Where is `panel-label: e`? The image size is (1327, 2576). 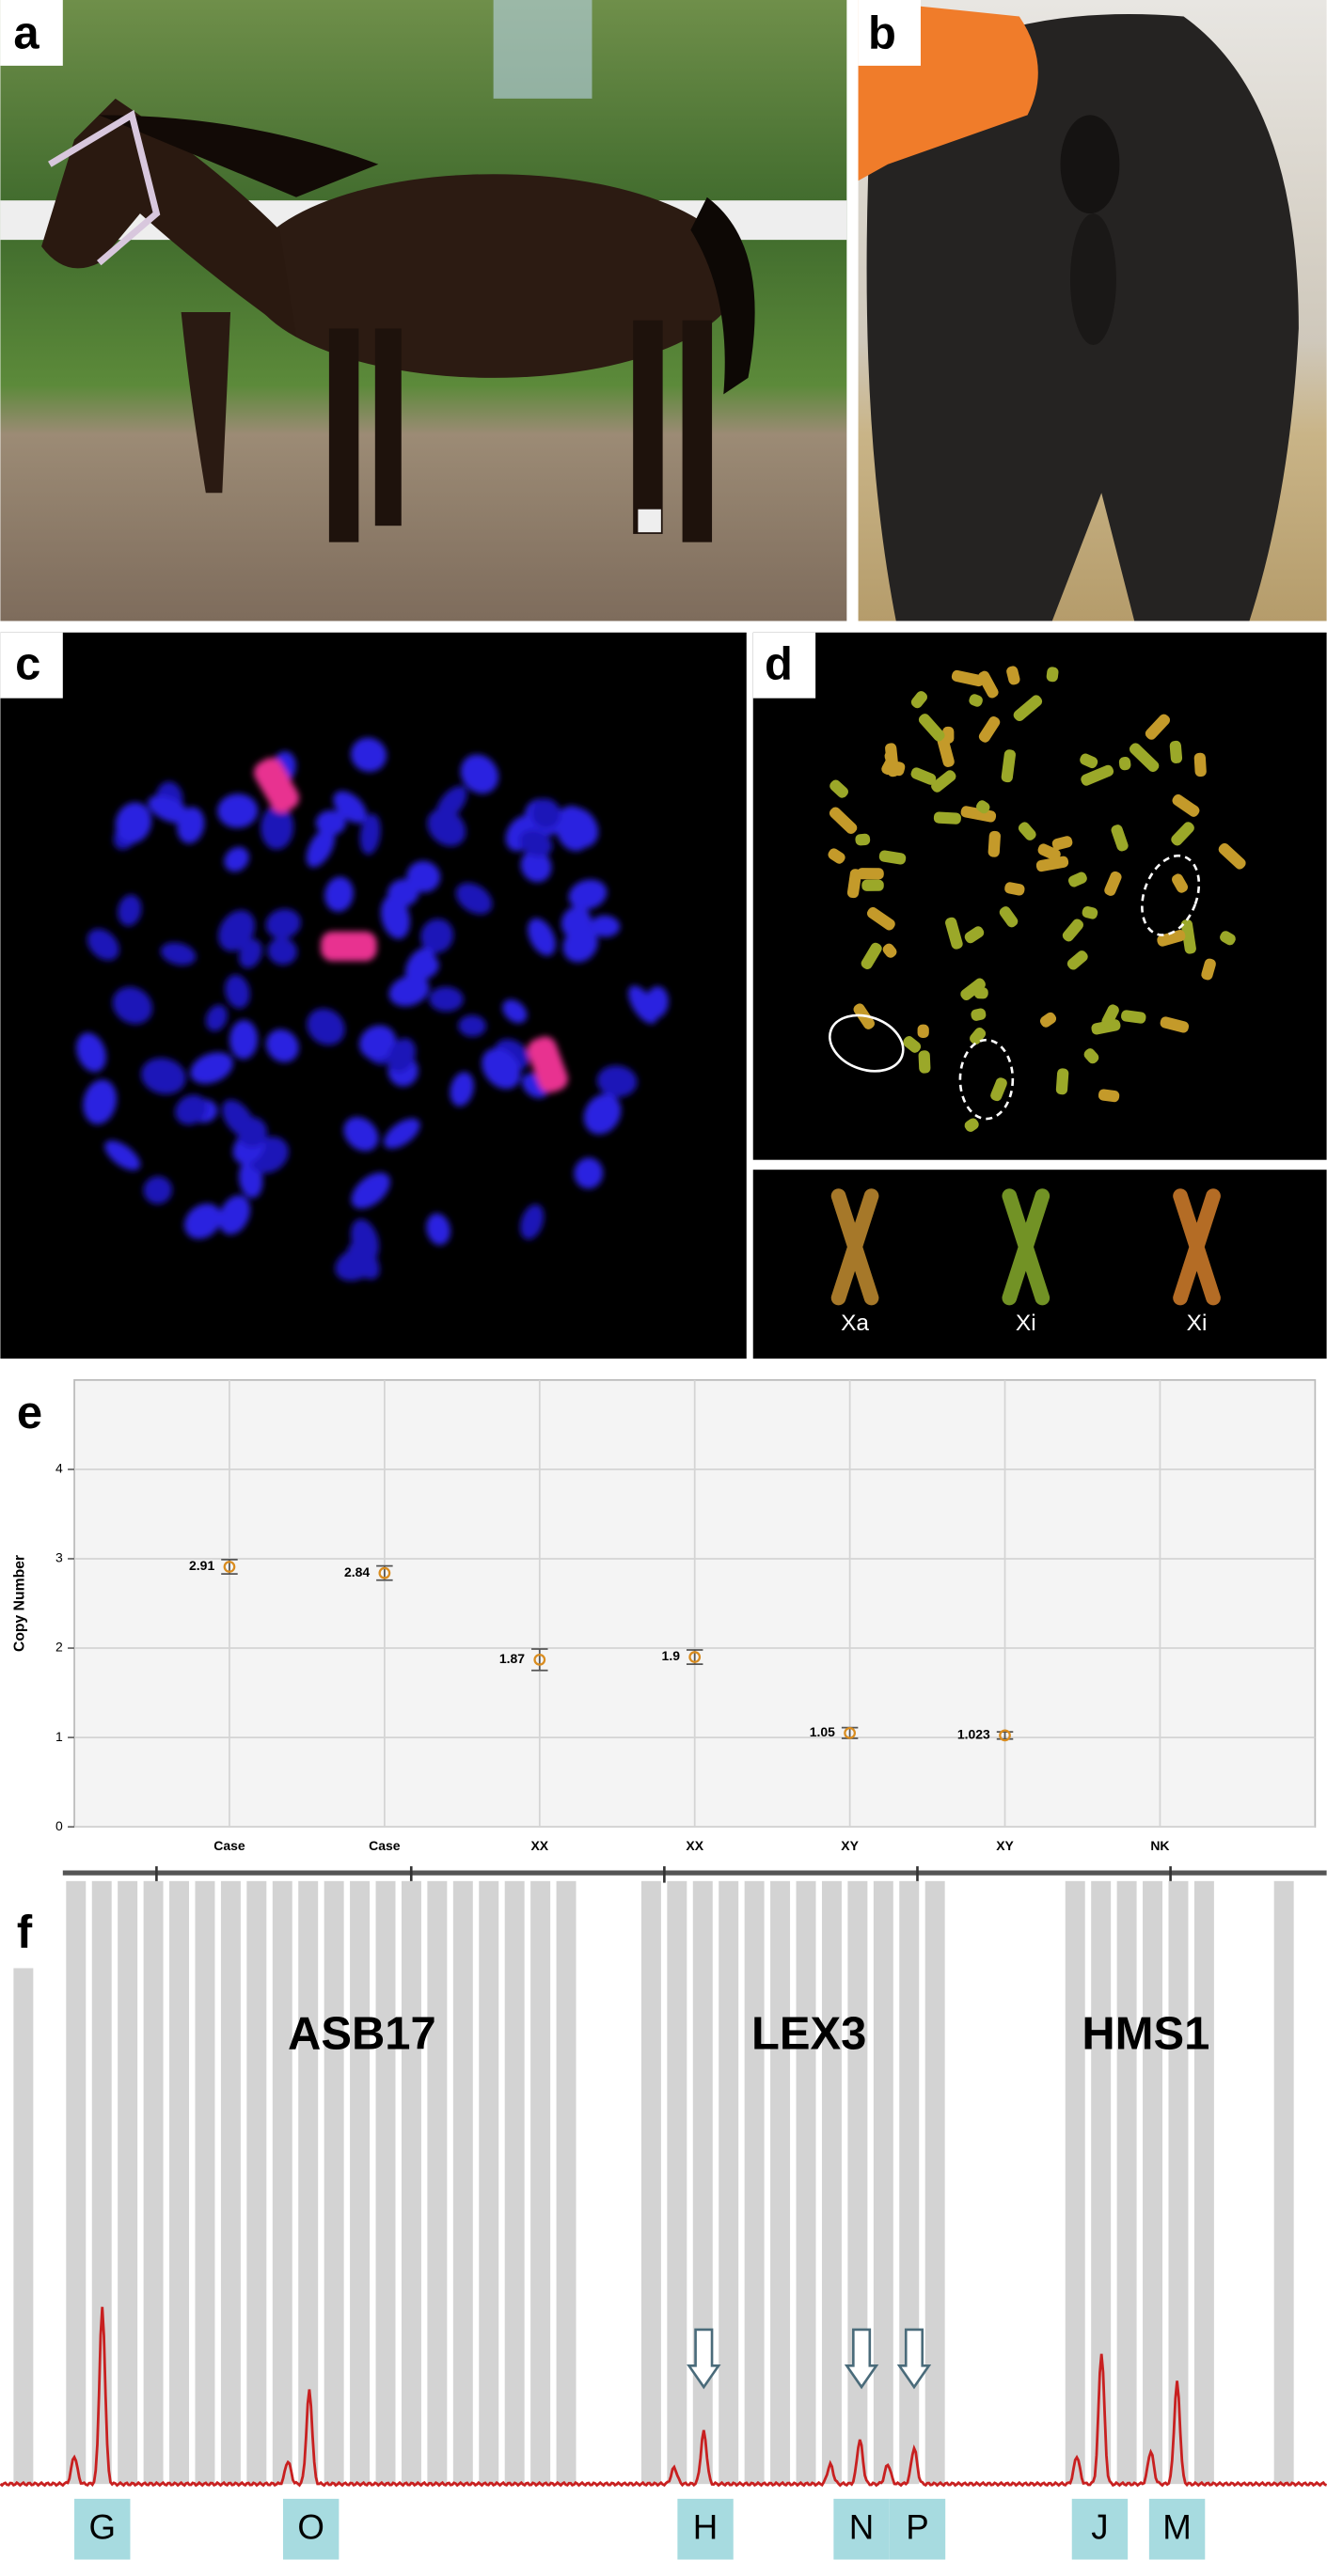 panel-label: e is located at coordinates (29, 1413).